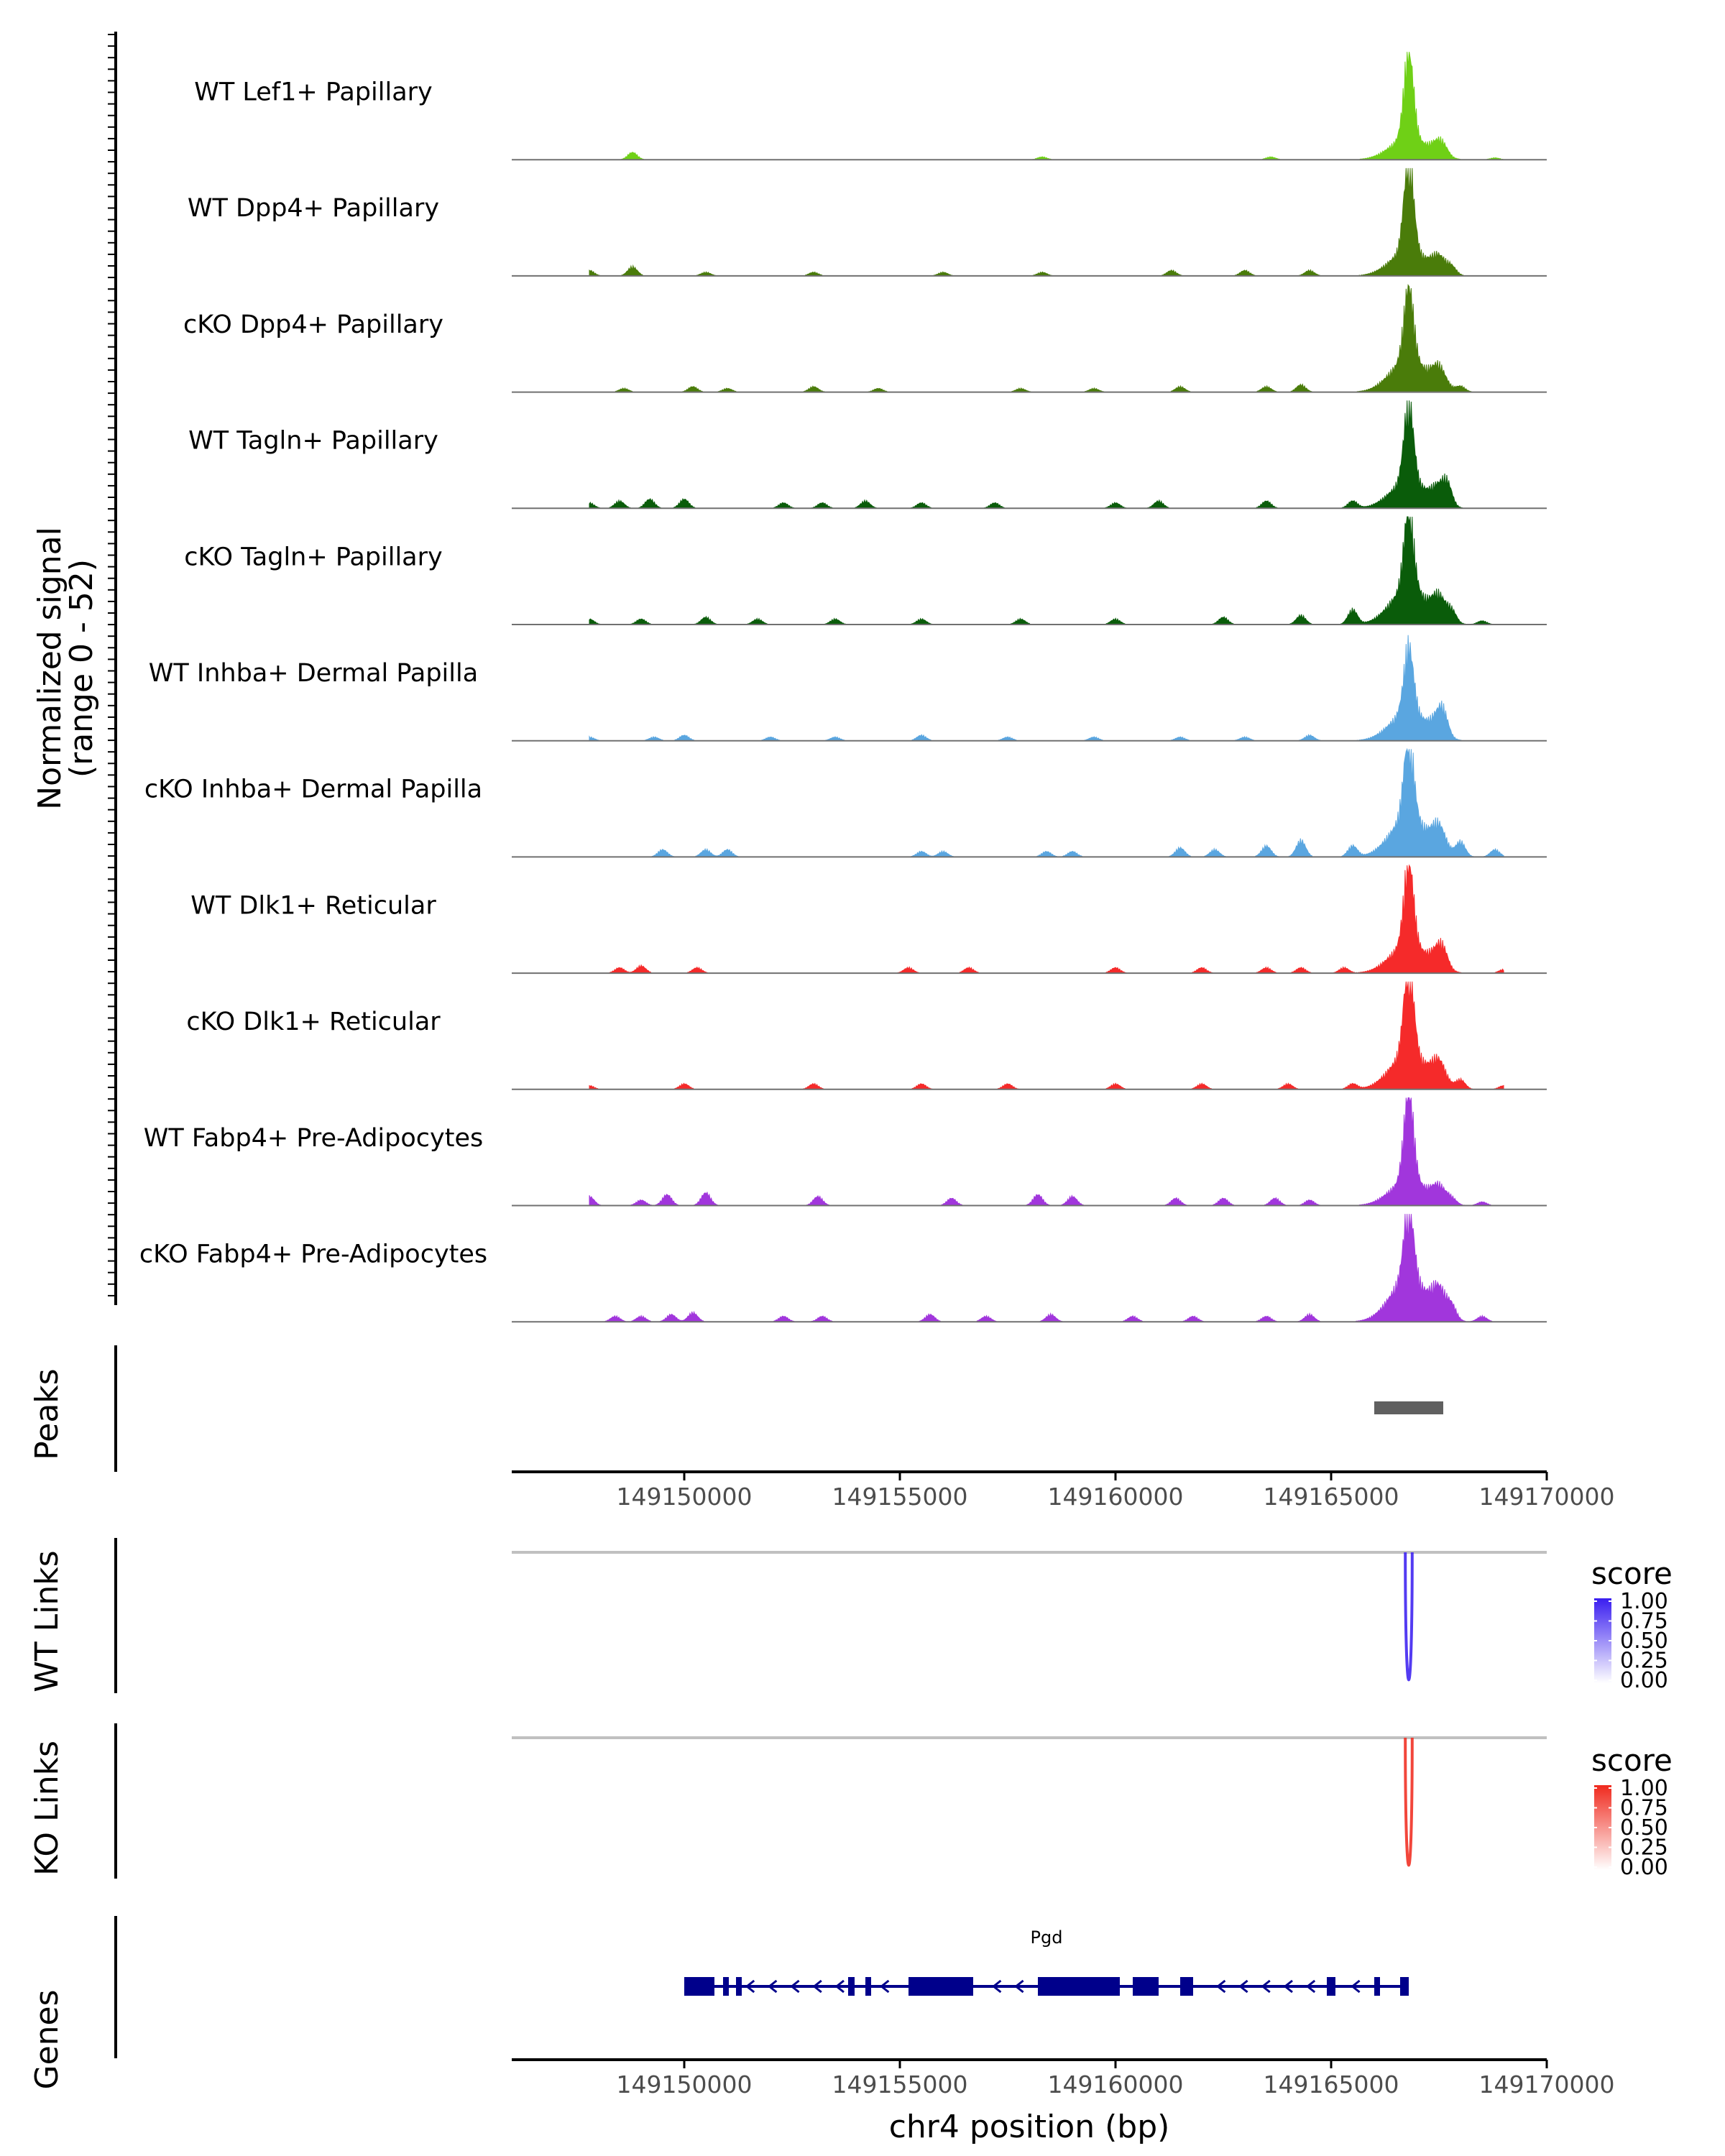  I want to click on coverage-track-9: WT Fabp4+ Pre-Adipocytes, so click(845, 1152).